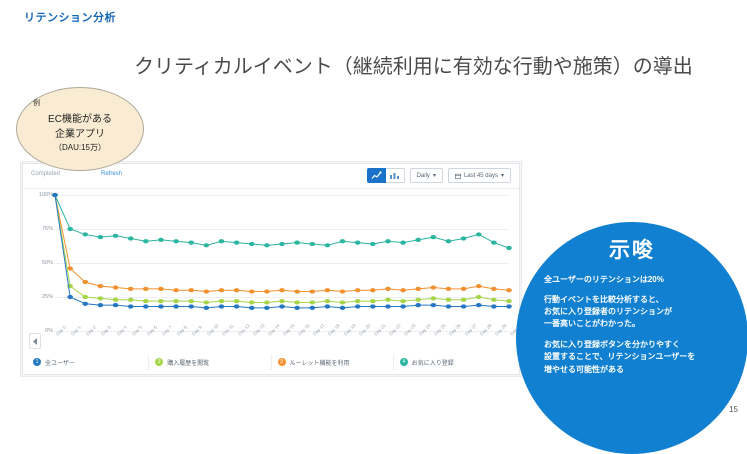  What do you see at coordinates (282, 248) in the screenshot?
I see `series-line` at bounding box center [282, 248].